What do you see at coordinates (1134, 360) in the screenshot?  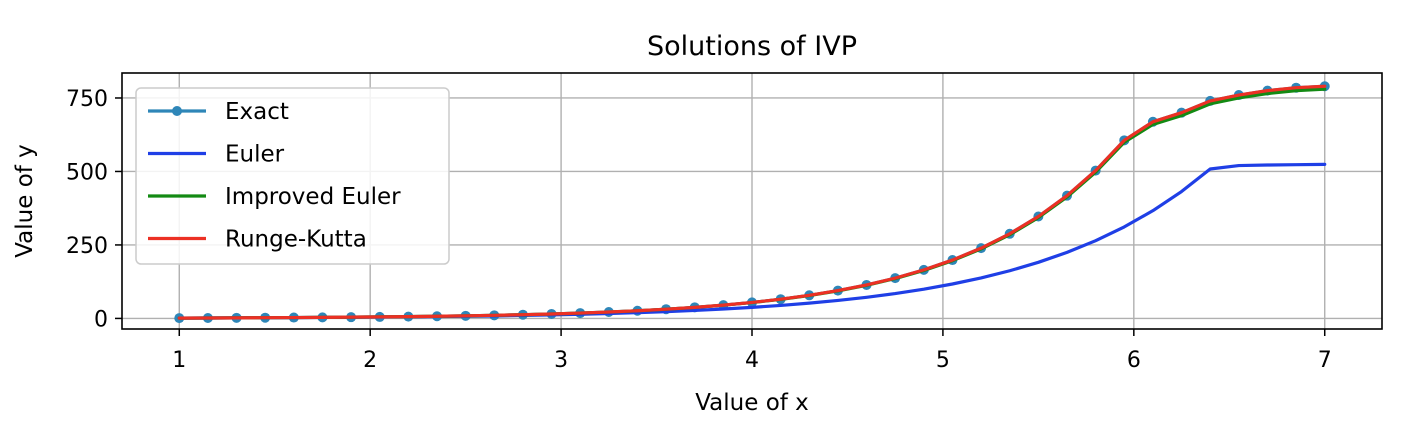 I see `x-tick-label: 6` at bounding box center [1134, 360].